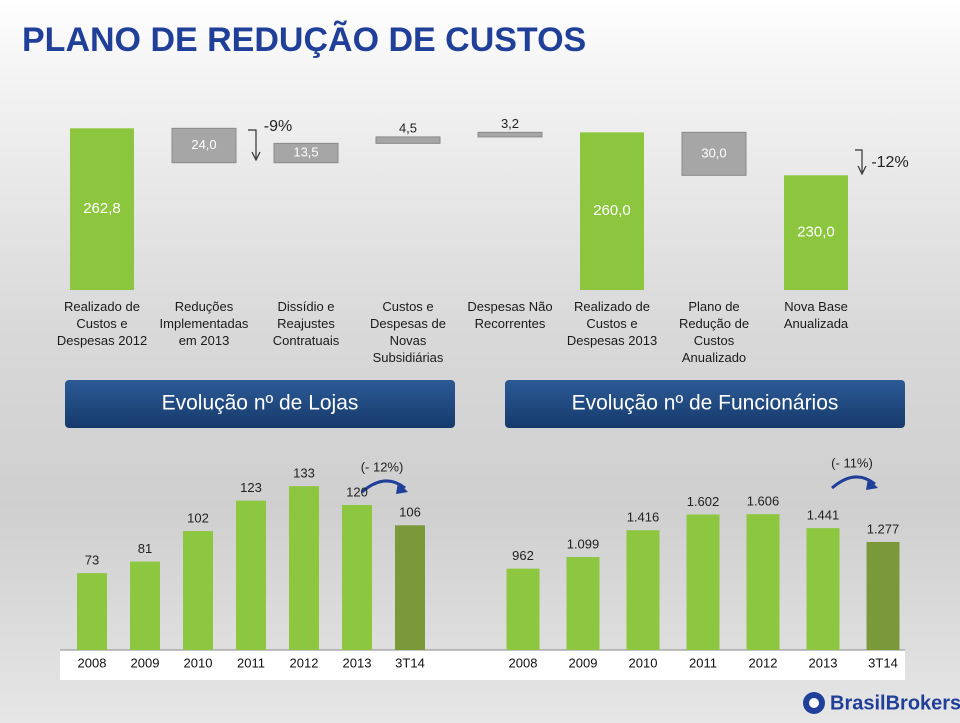 This screenshot has height=723, width=960. I want to click on value-label: 133, so click(304, 473).